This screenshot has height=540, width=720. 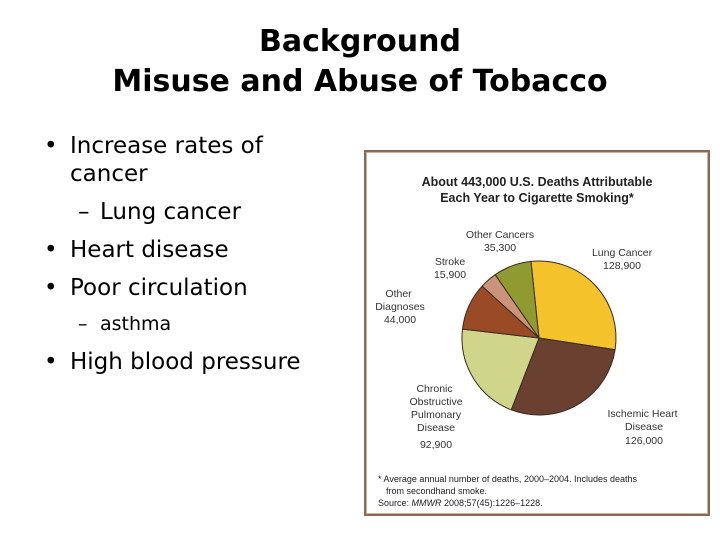 I want to click on label-line: Obstructive, so click(x=435, y=402).